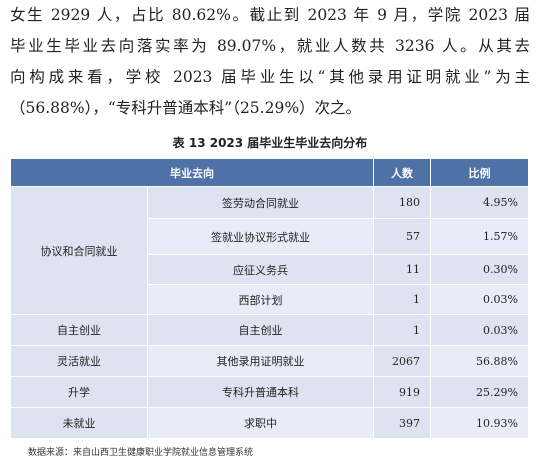 This screenshot has width=540, height=464. What do you see at coordinates (402, 392) in the screenshot?
I see `count-cell: 919` at bounding box center [402, 392].